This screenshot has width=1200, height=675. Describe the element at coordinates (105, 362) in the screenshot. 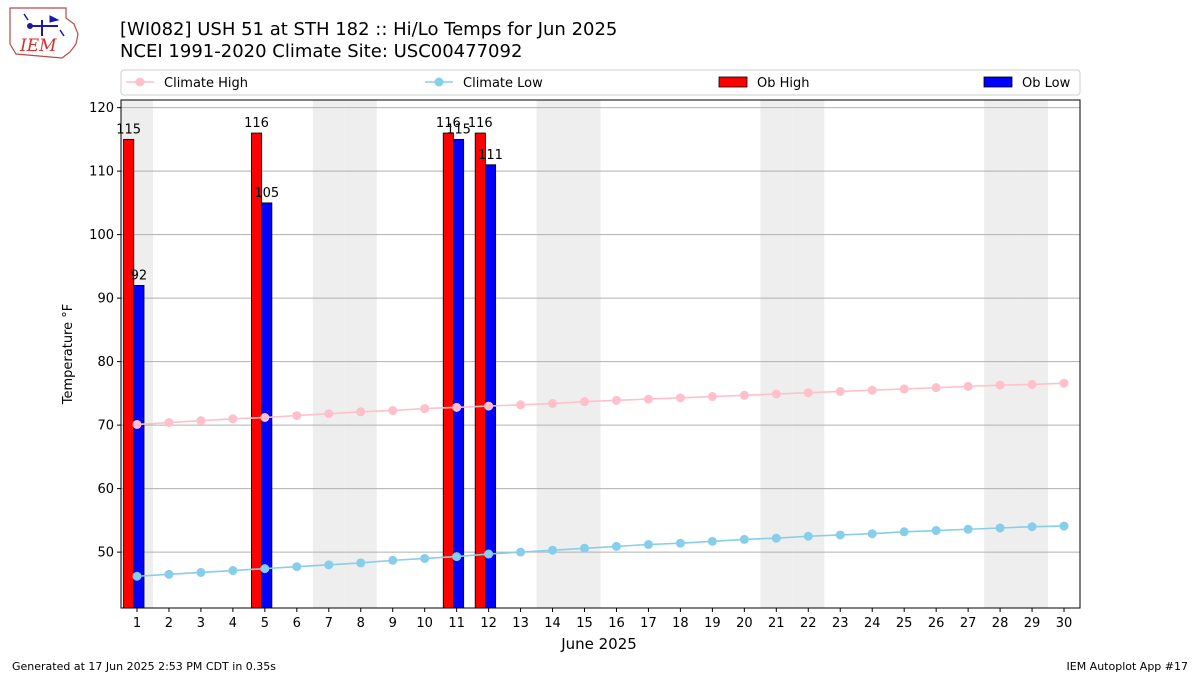

I see `y-tick-label-80: 80` at that location.